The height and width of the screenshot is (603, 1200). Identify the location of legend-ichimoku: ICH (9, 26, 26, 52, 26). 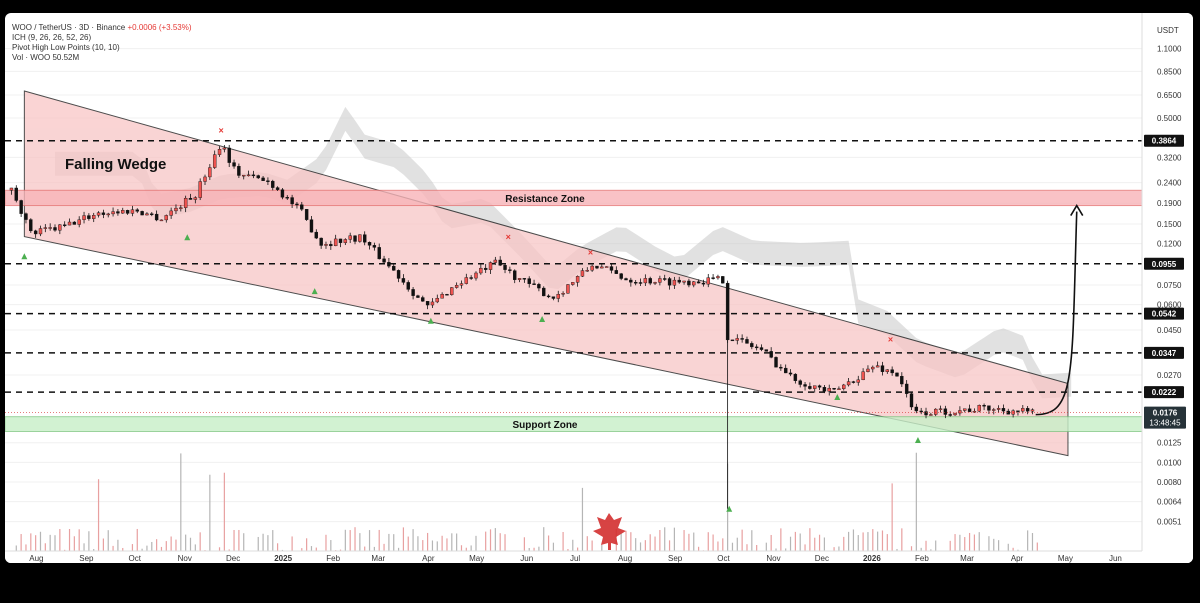
(52, 37).